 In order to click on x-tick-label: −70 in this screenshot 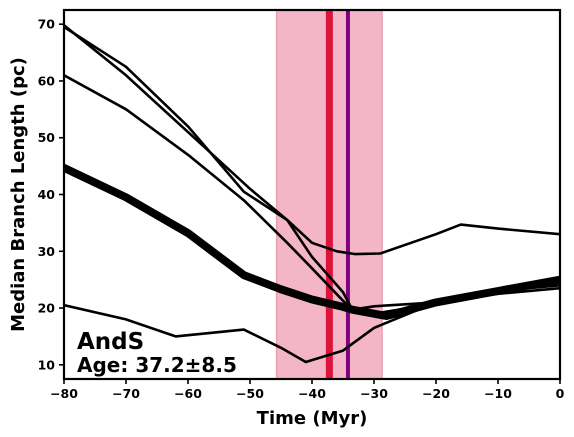, I will do `click(126, 393)`.